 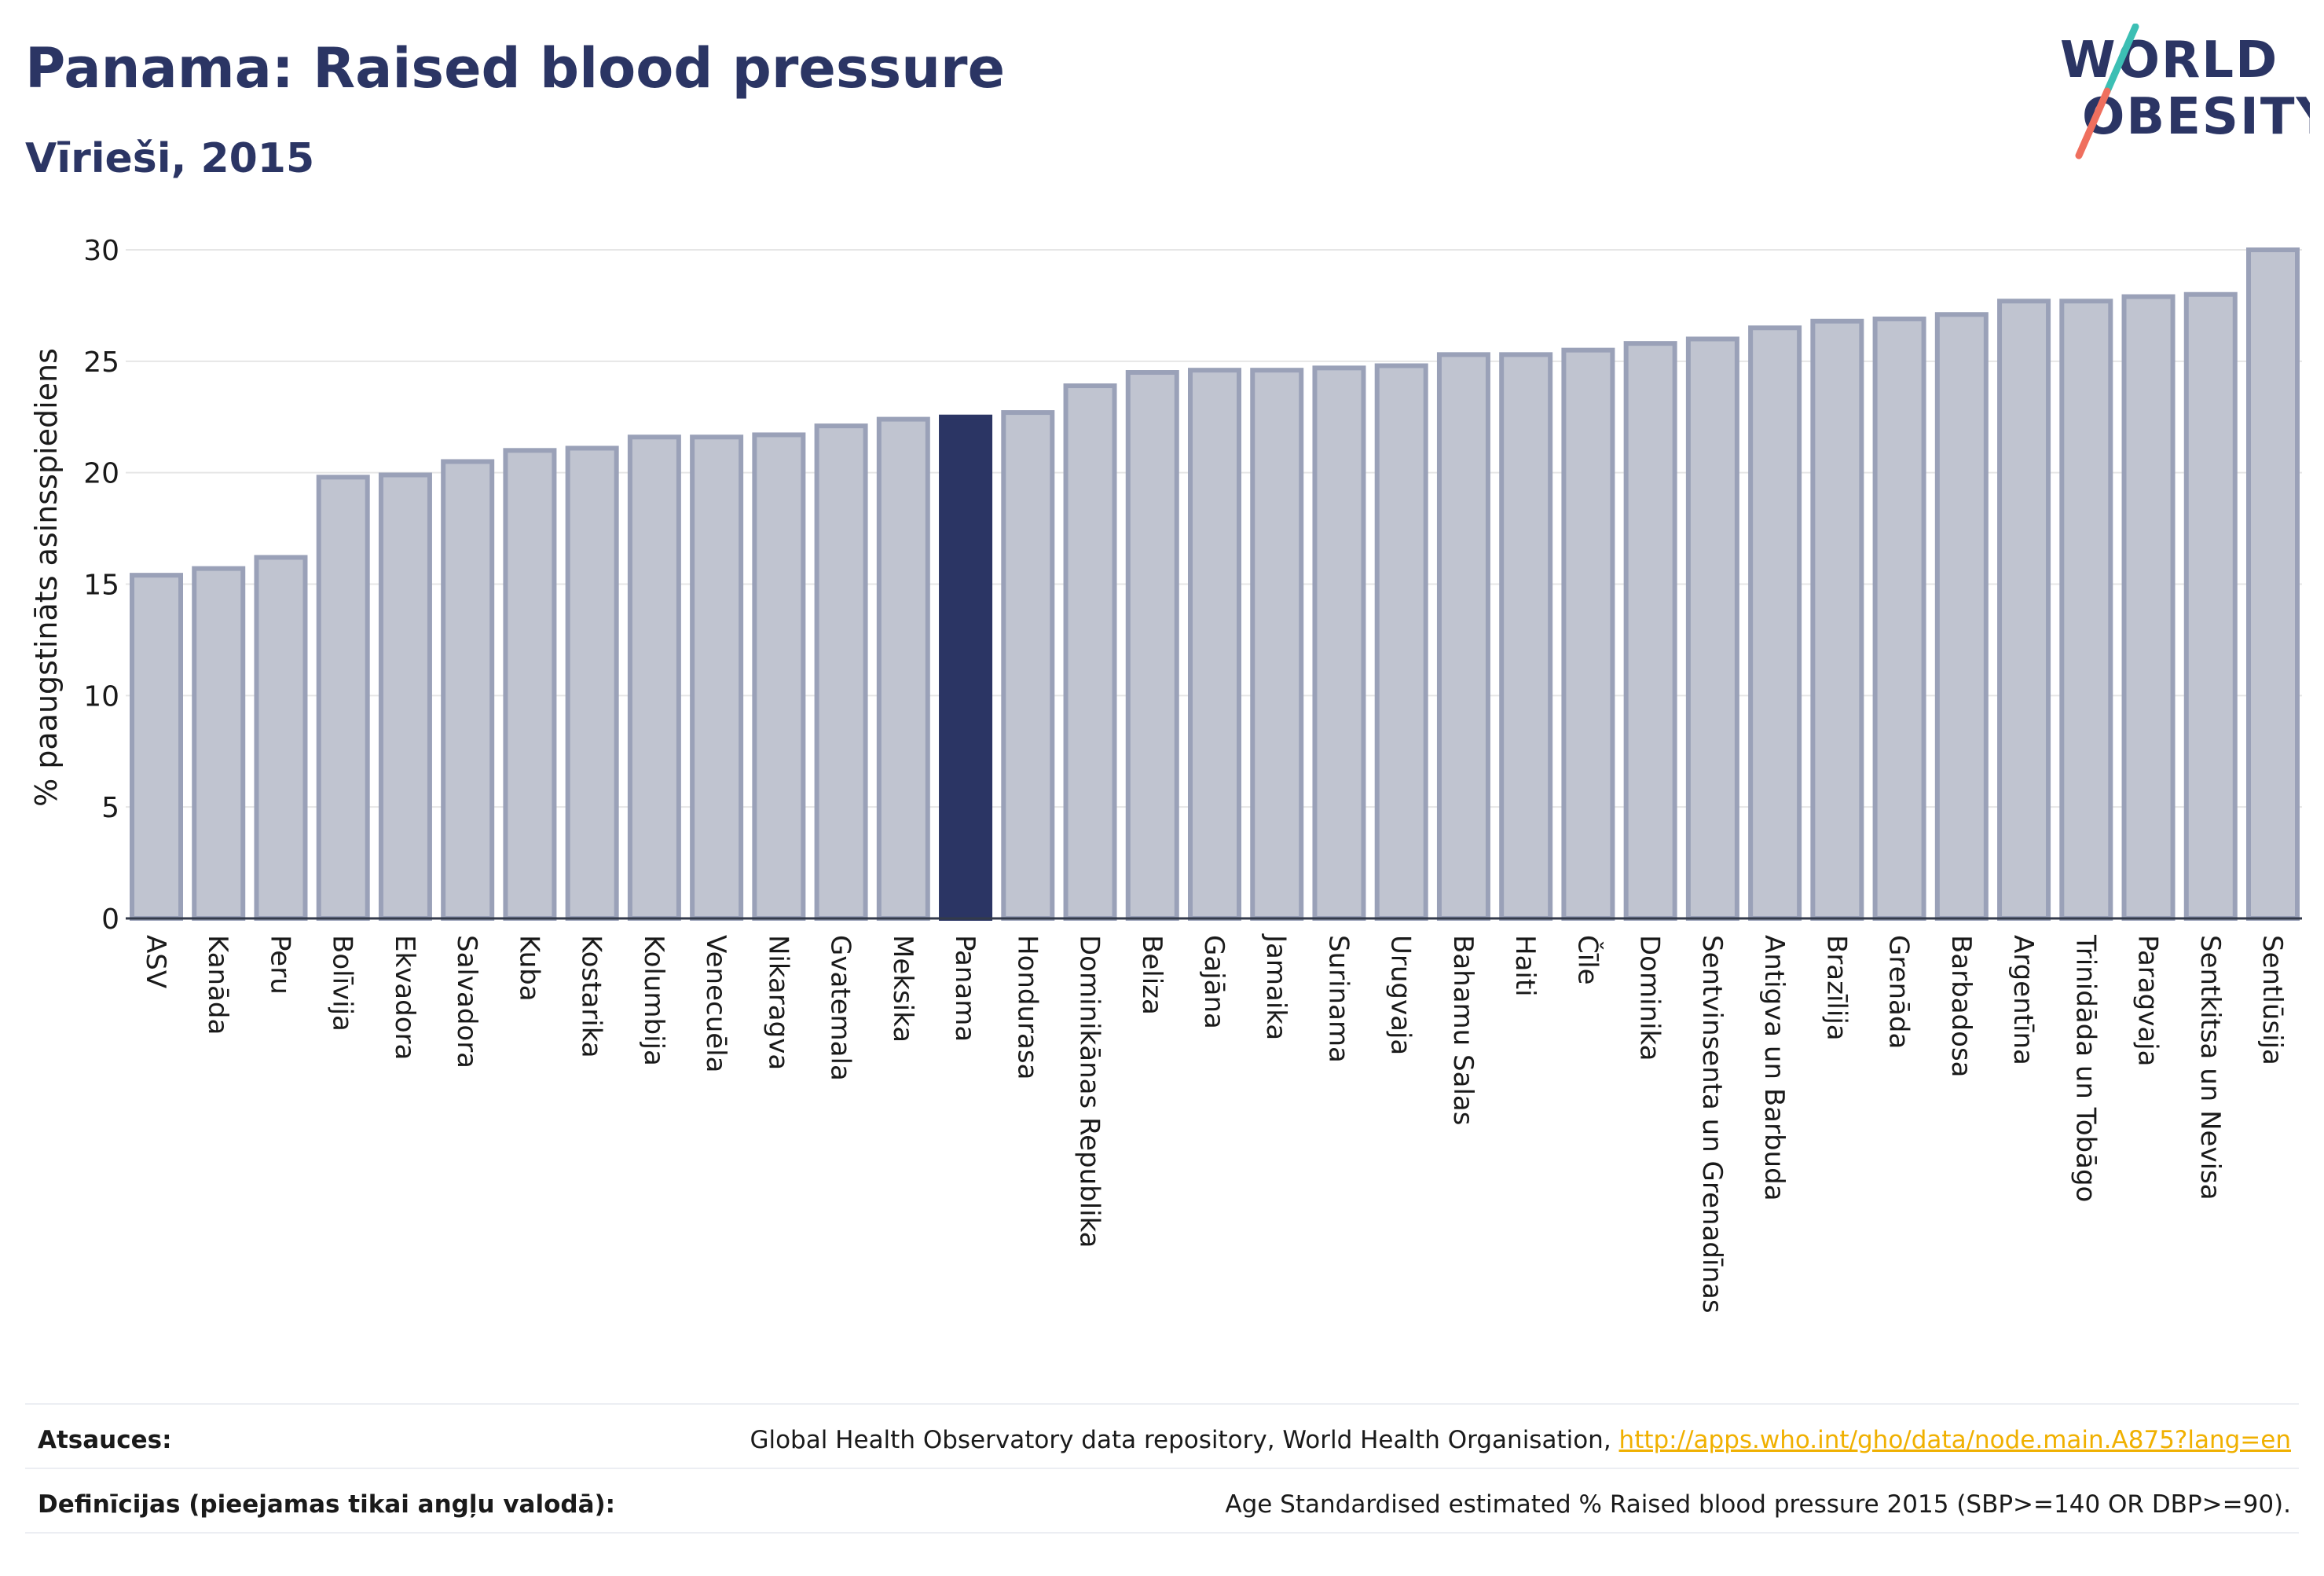 What do you see at coordinates (2272, 1000) in the screenshot?
I see `x-tick-label: Sentlūsija` at bounding box center [2272, 1000].